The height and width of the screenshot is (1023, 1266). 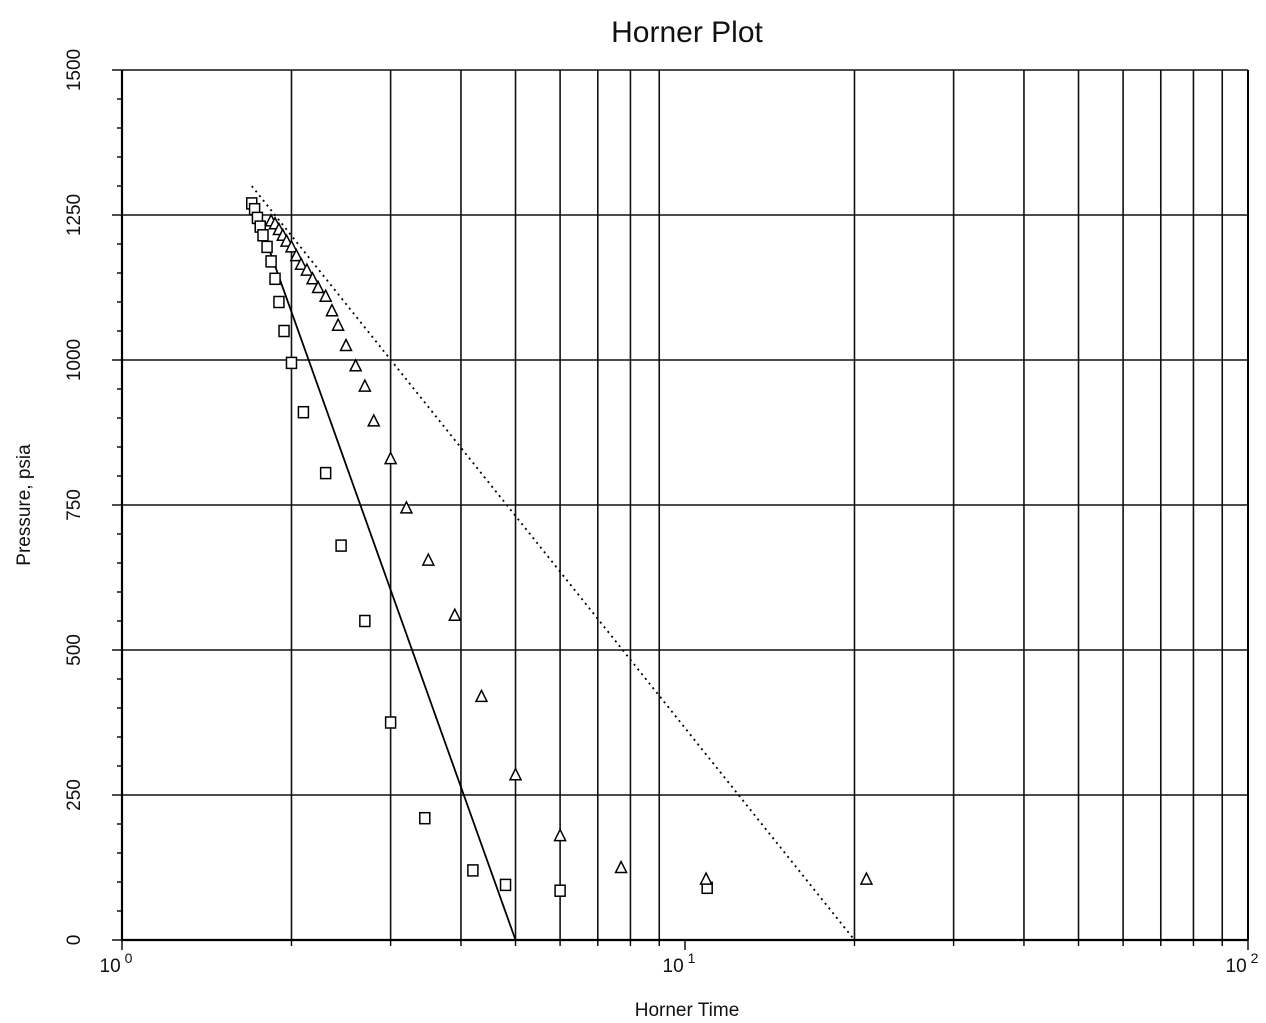 What do you see at coordinates (116, 963) in the screenshot?
I see `x-tick-label: 10 0` at bounding box center [116, 963].